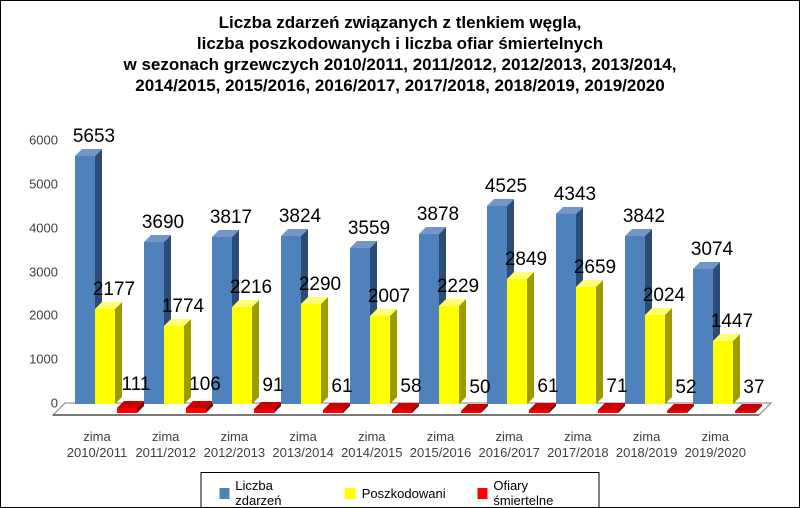  What do you see at coordinates (163, 222) in the screenshot?
I see `value-label: 3690` at bounding box center [163, 222].